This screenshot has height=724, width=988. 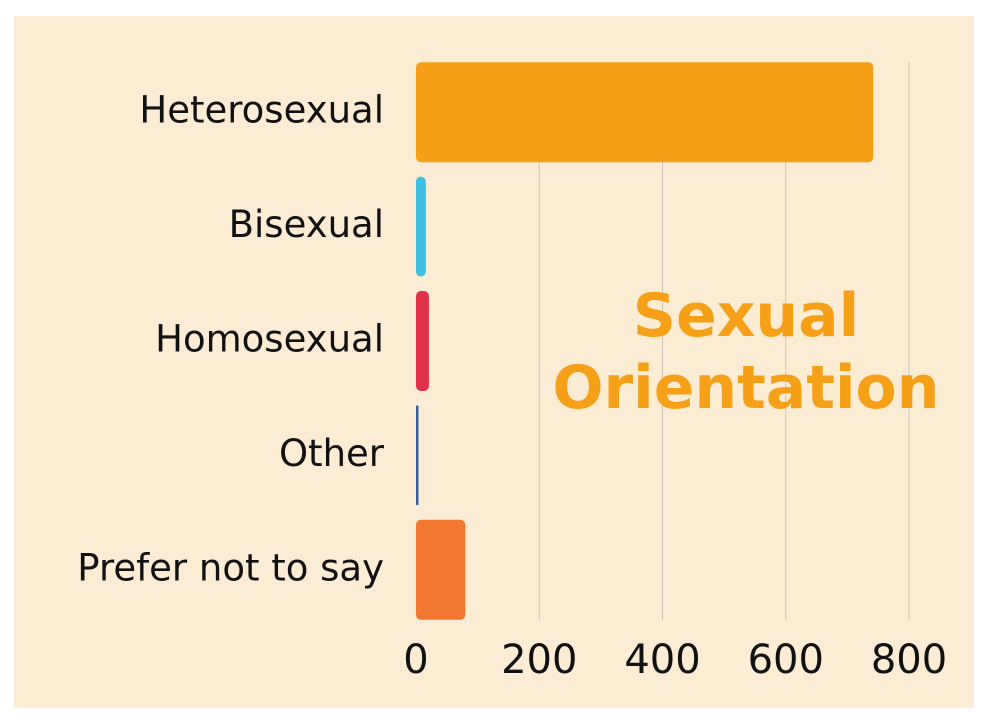 What do you see at coordinates (332, 453) in the screenshot?
I see `y-tick-label: Other` at bounding box center [332, 453].